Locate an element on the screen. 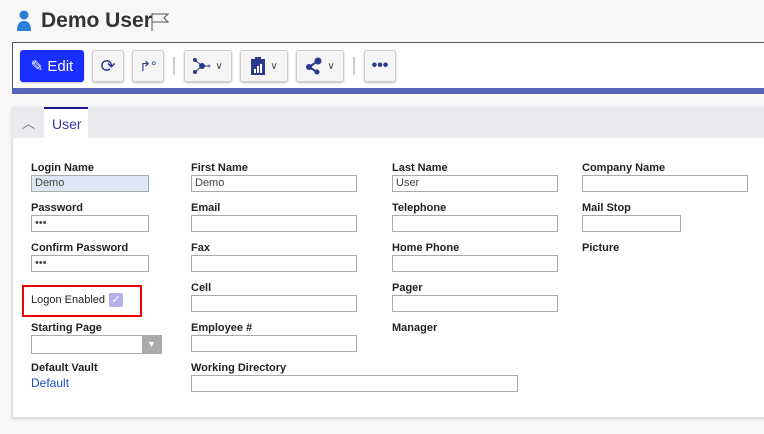 The width and height of the screenshot is (764, 434). refresh-button: ⟳ is located at coordinates (108, 66).